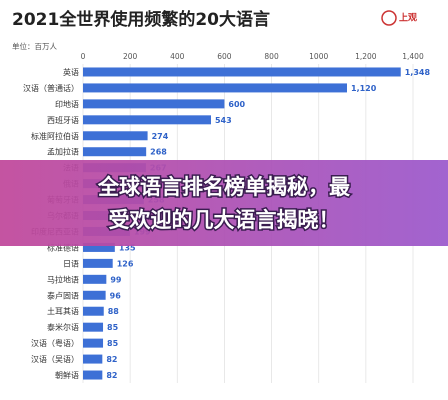  What do you see at coordinates (55, 136) in the screenshot?
I see `y-tick-label: 标准阿拉伯语` at bounding box center [55, 136].